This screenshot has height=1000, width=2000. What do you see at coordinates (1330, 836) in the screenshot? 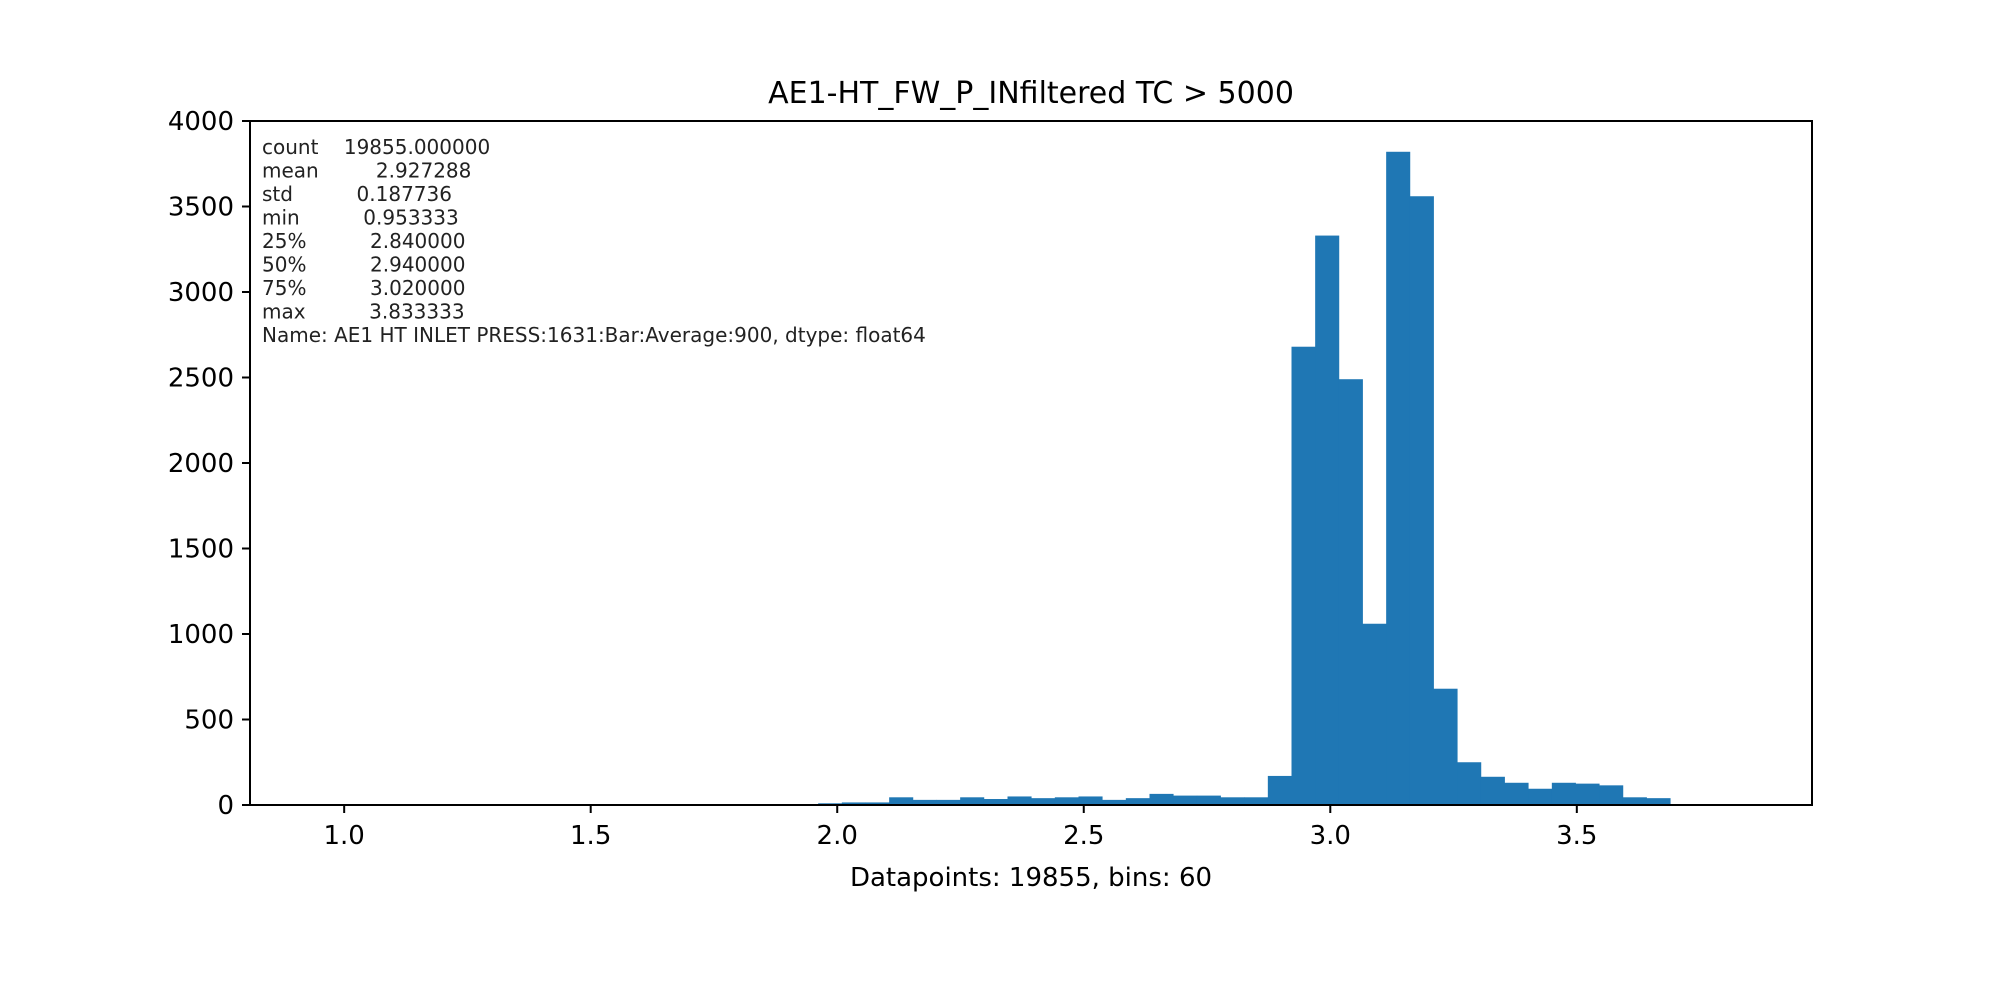
I see `x-tick-label: 3.0` at bounding box center [1330, 836].